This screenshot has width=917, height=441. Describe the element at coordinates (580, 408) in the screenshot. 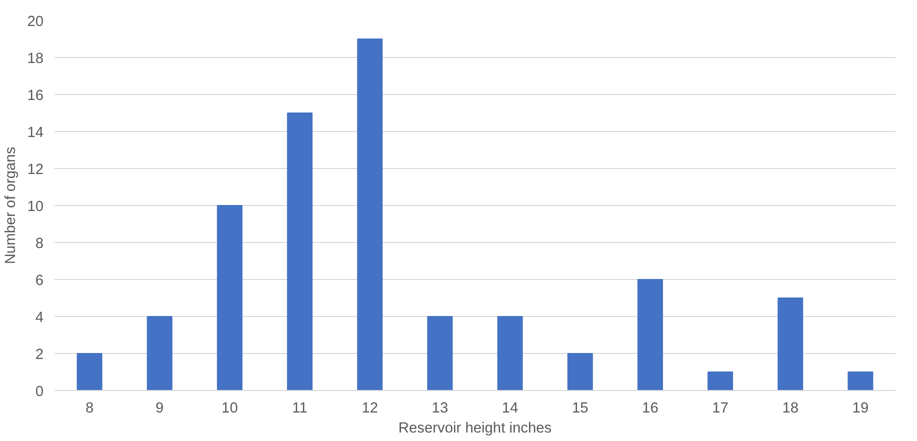

I see `x-tick-label: 15` at that location.